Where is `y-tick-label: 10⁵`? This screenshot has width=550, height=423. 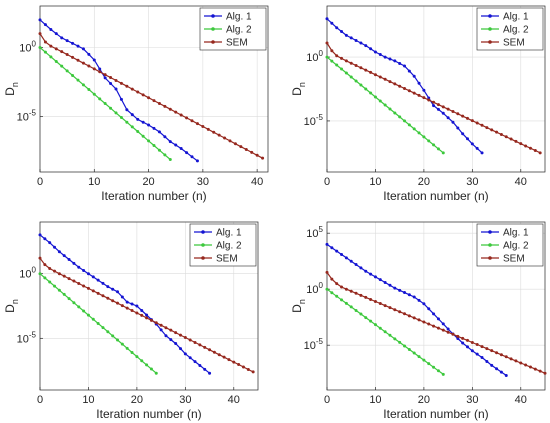
y-tick-label: 10⁵ is located at coordinates (314, 232).